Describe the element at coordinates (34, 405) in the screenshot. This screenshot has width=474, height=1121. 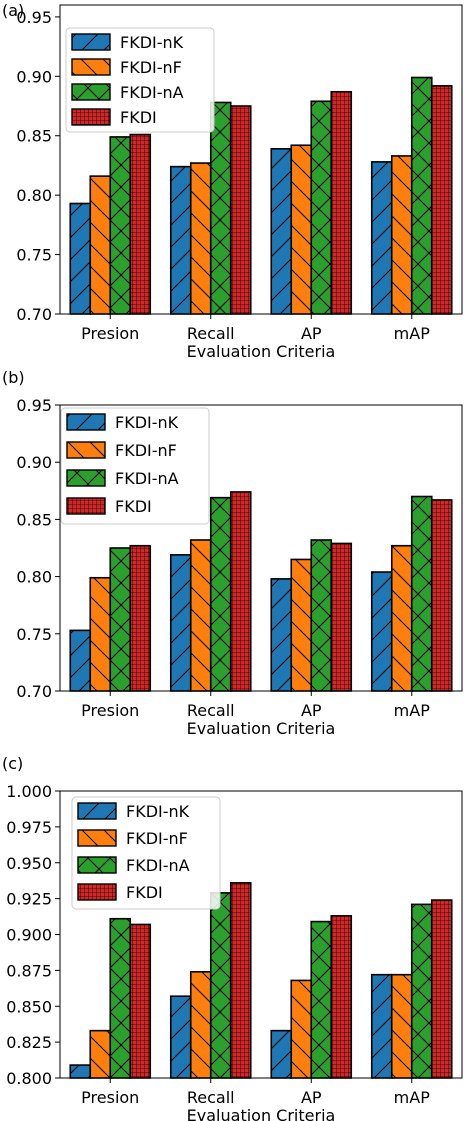
I see `y-tick-label: 0.95` at that location.